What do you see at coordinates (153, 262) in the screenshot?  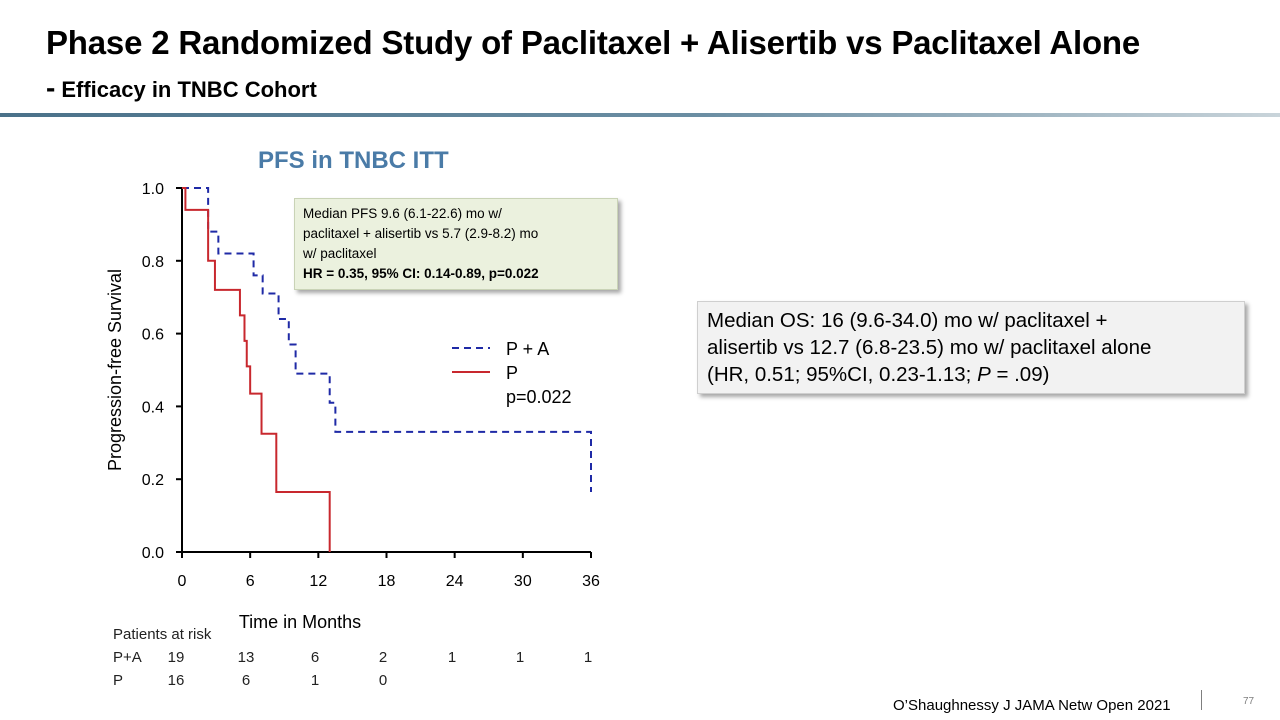 I see `y-tick-label: 0.8` at bounding box center [153, 262].